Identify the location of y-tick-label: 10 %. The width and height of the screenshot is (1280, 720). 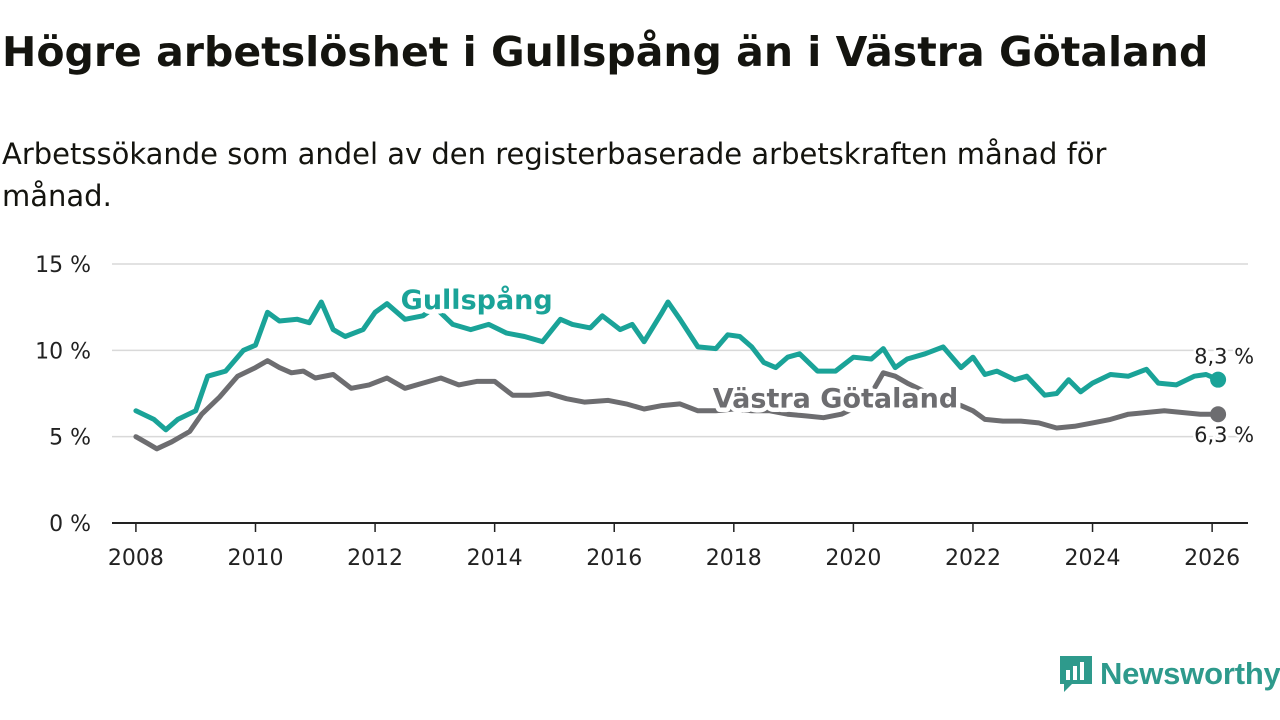
(63, 351).